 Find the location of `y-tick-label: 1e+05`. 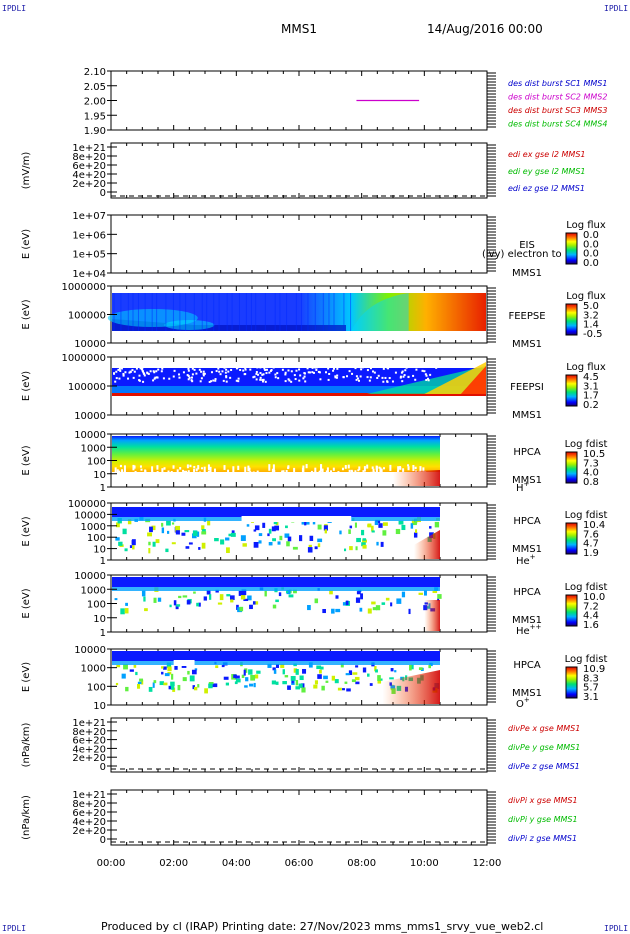

y-tick-label: 1e+05 is located at coordinates (89, 255).